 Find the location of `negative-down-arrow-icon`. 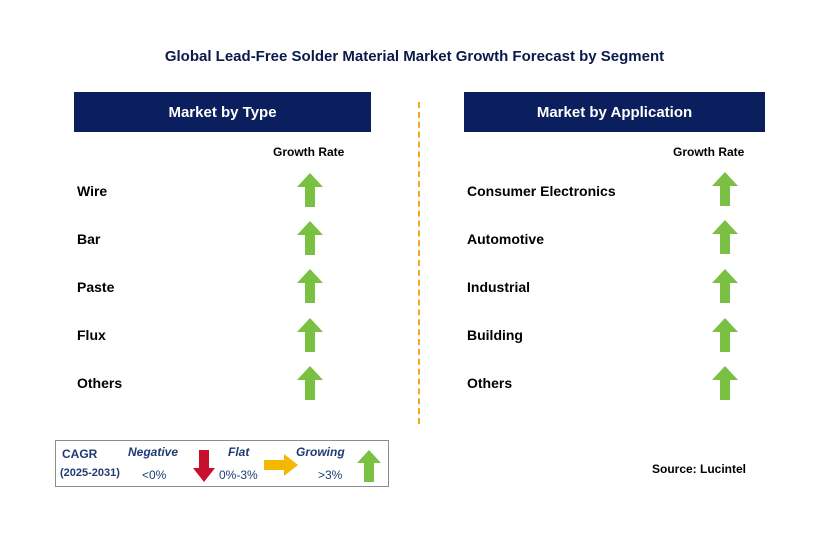

negative-down-arrow-icon is located at coordinates (204, 466).